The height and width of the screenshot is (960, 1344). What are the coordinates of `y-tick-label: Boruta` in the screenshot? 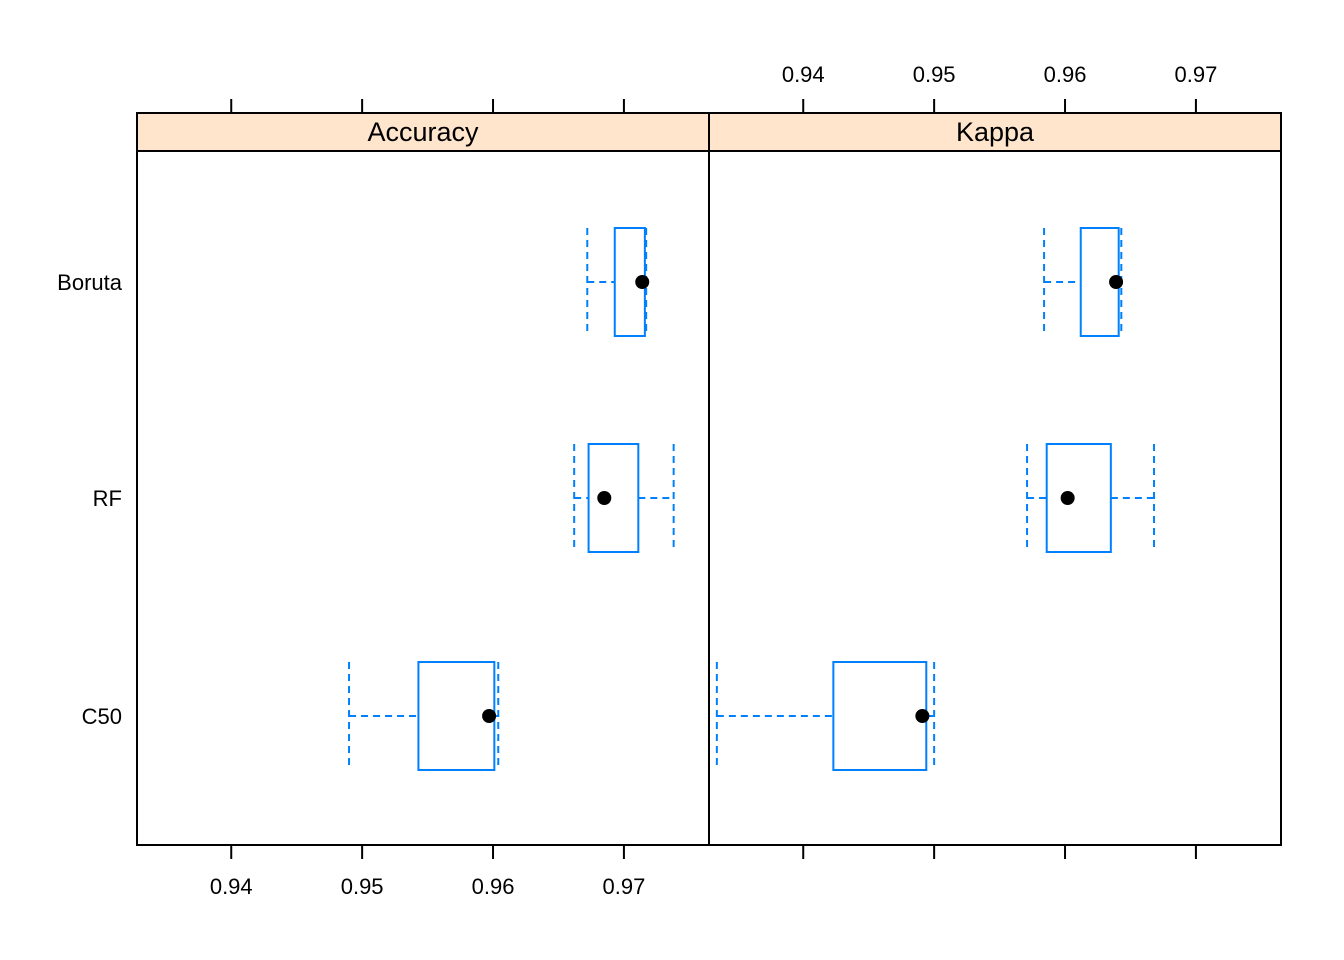 It's located at (90, 282).